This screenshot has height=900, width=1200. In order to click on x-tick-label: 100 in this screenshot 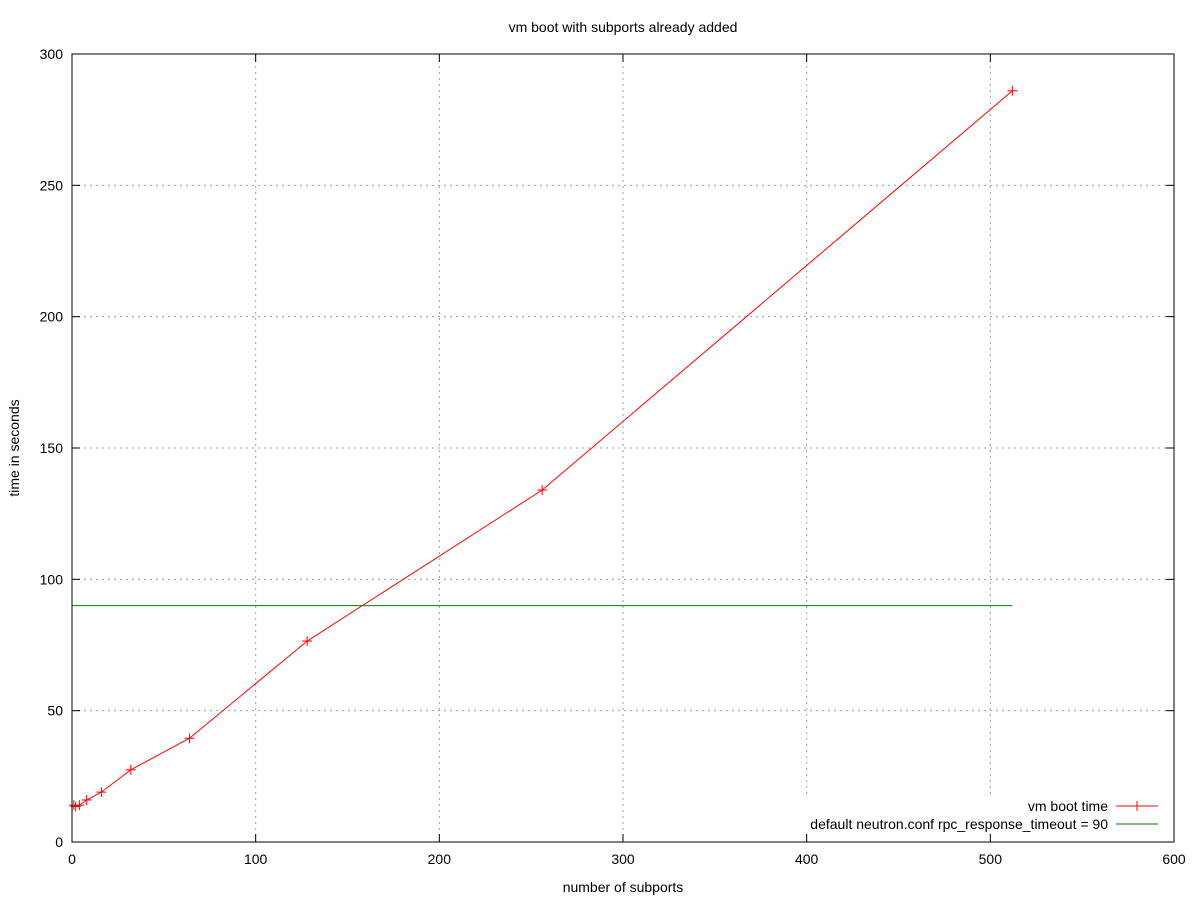, I will do `click(256, 859)`.